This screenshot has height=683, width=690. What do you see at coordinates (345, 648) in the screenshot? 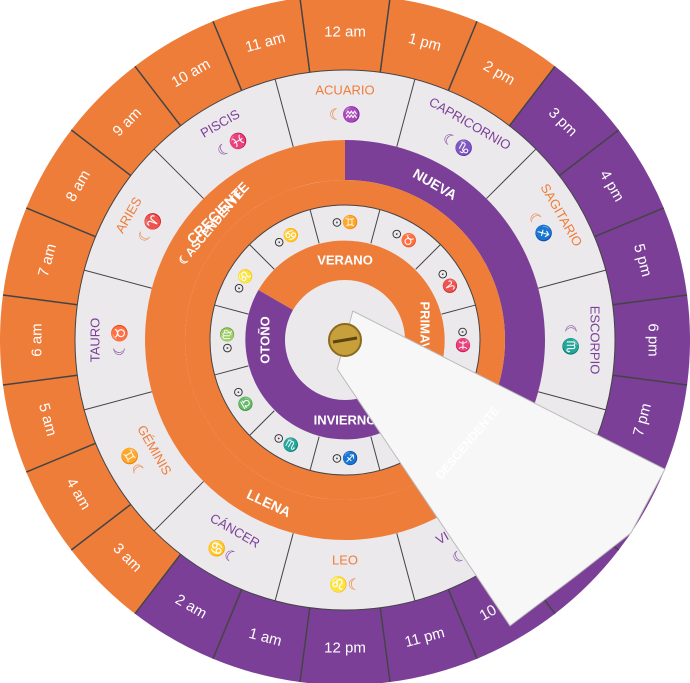
I see `hour-label: 12 pm` at bounding box center [345, 648].